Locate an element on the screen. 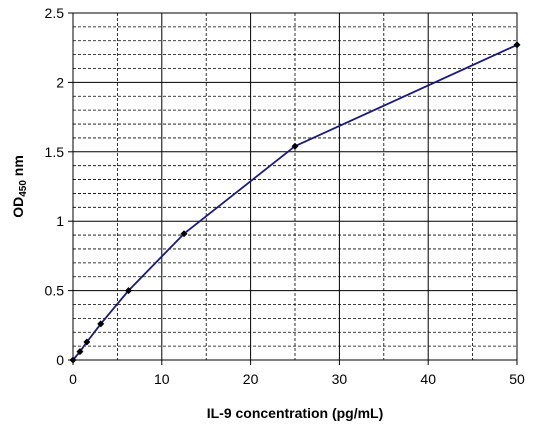 The width and height of the screenshot is (540, 434). y-axis-title: OD450 nm is located at coordinates (19, 186).